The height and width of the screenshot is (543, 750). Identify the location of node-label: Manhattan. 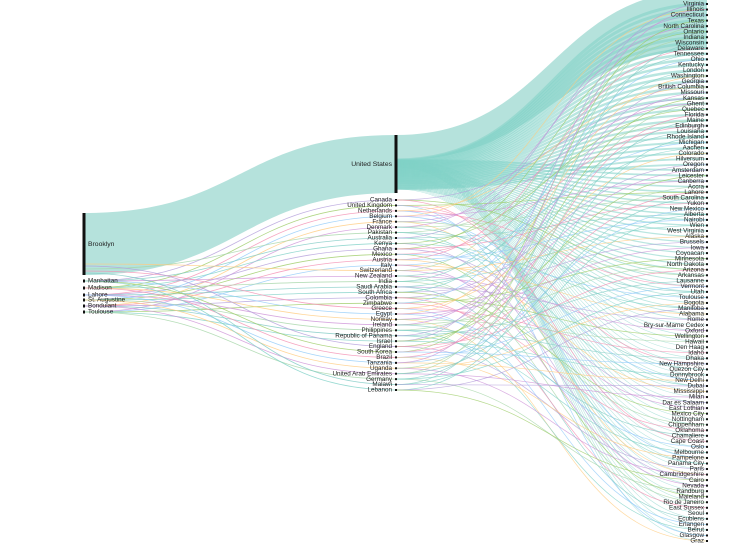
(103, 281).